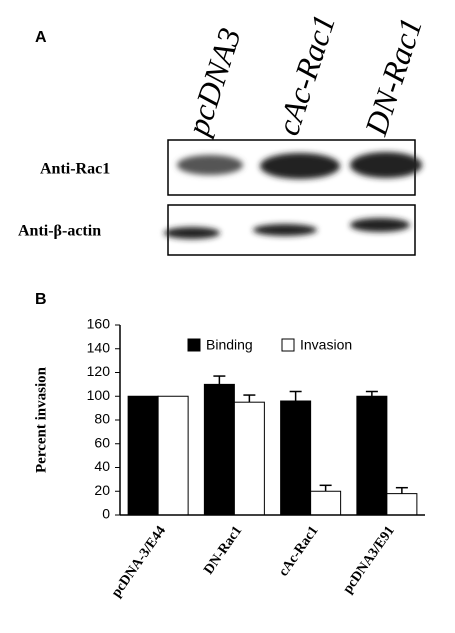  What do you see at coordinates (41, 419) in the screenshot?
I see `y-axis-label: Percent invasion` at bounding box center [41, 419].